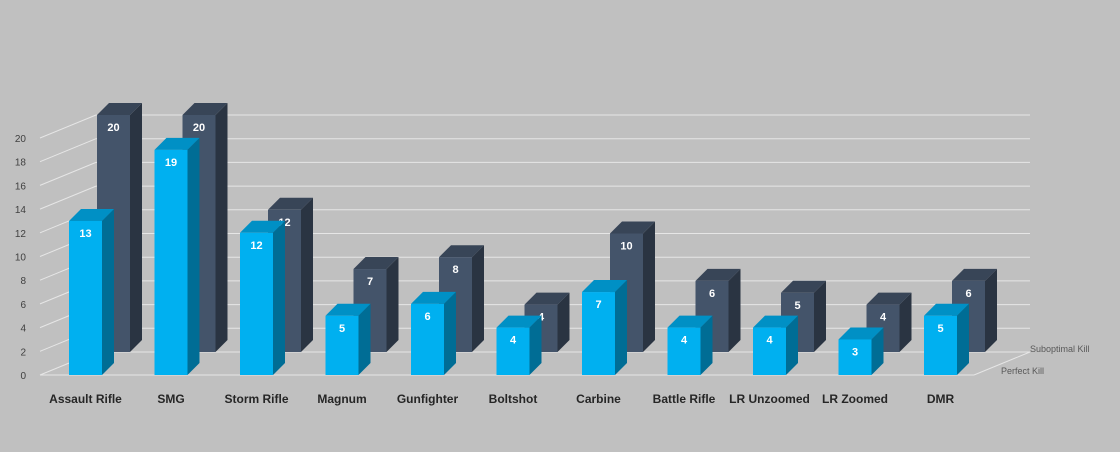 Image resolution: width=1120 pixels, height=452 pixels. I want to click on x-tick-label: Gunfighter, so click(428, 399).